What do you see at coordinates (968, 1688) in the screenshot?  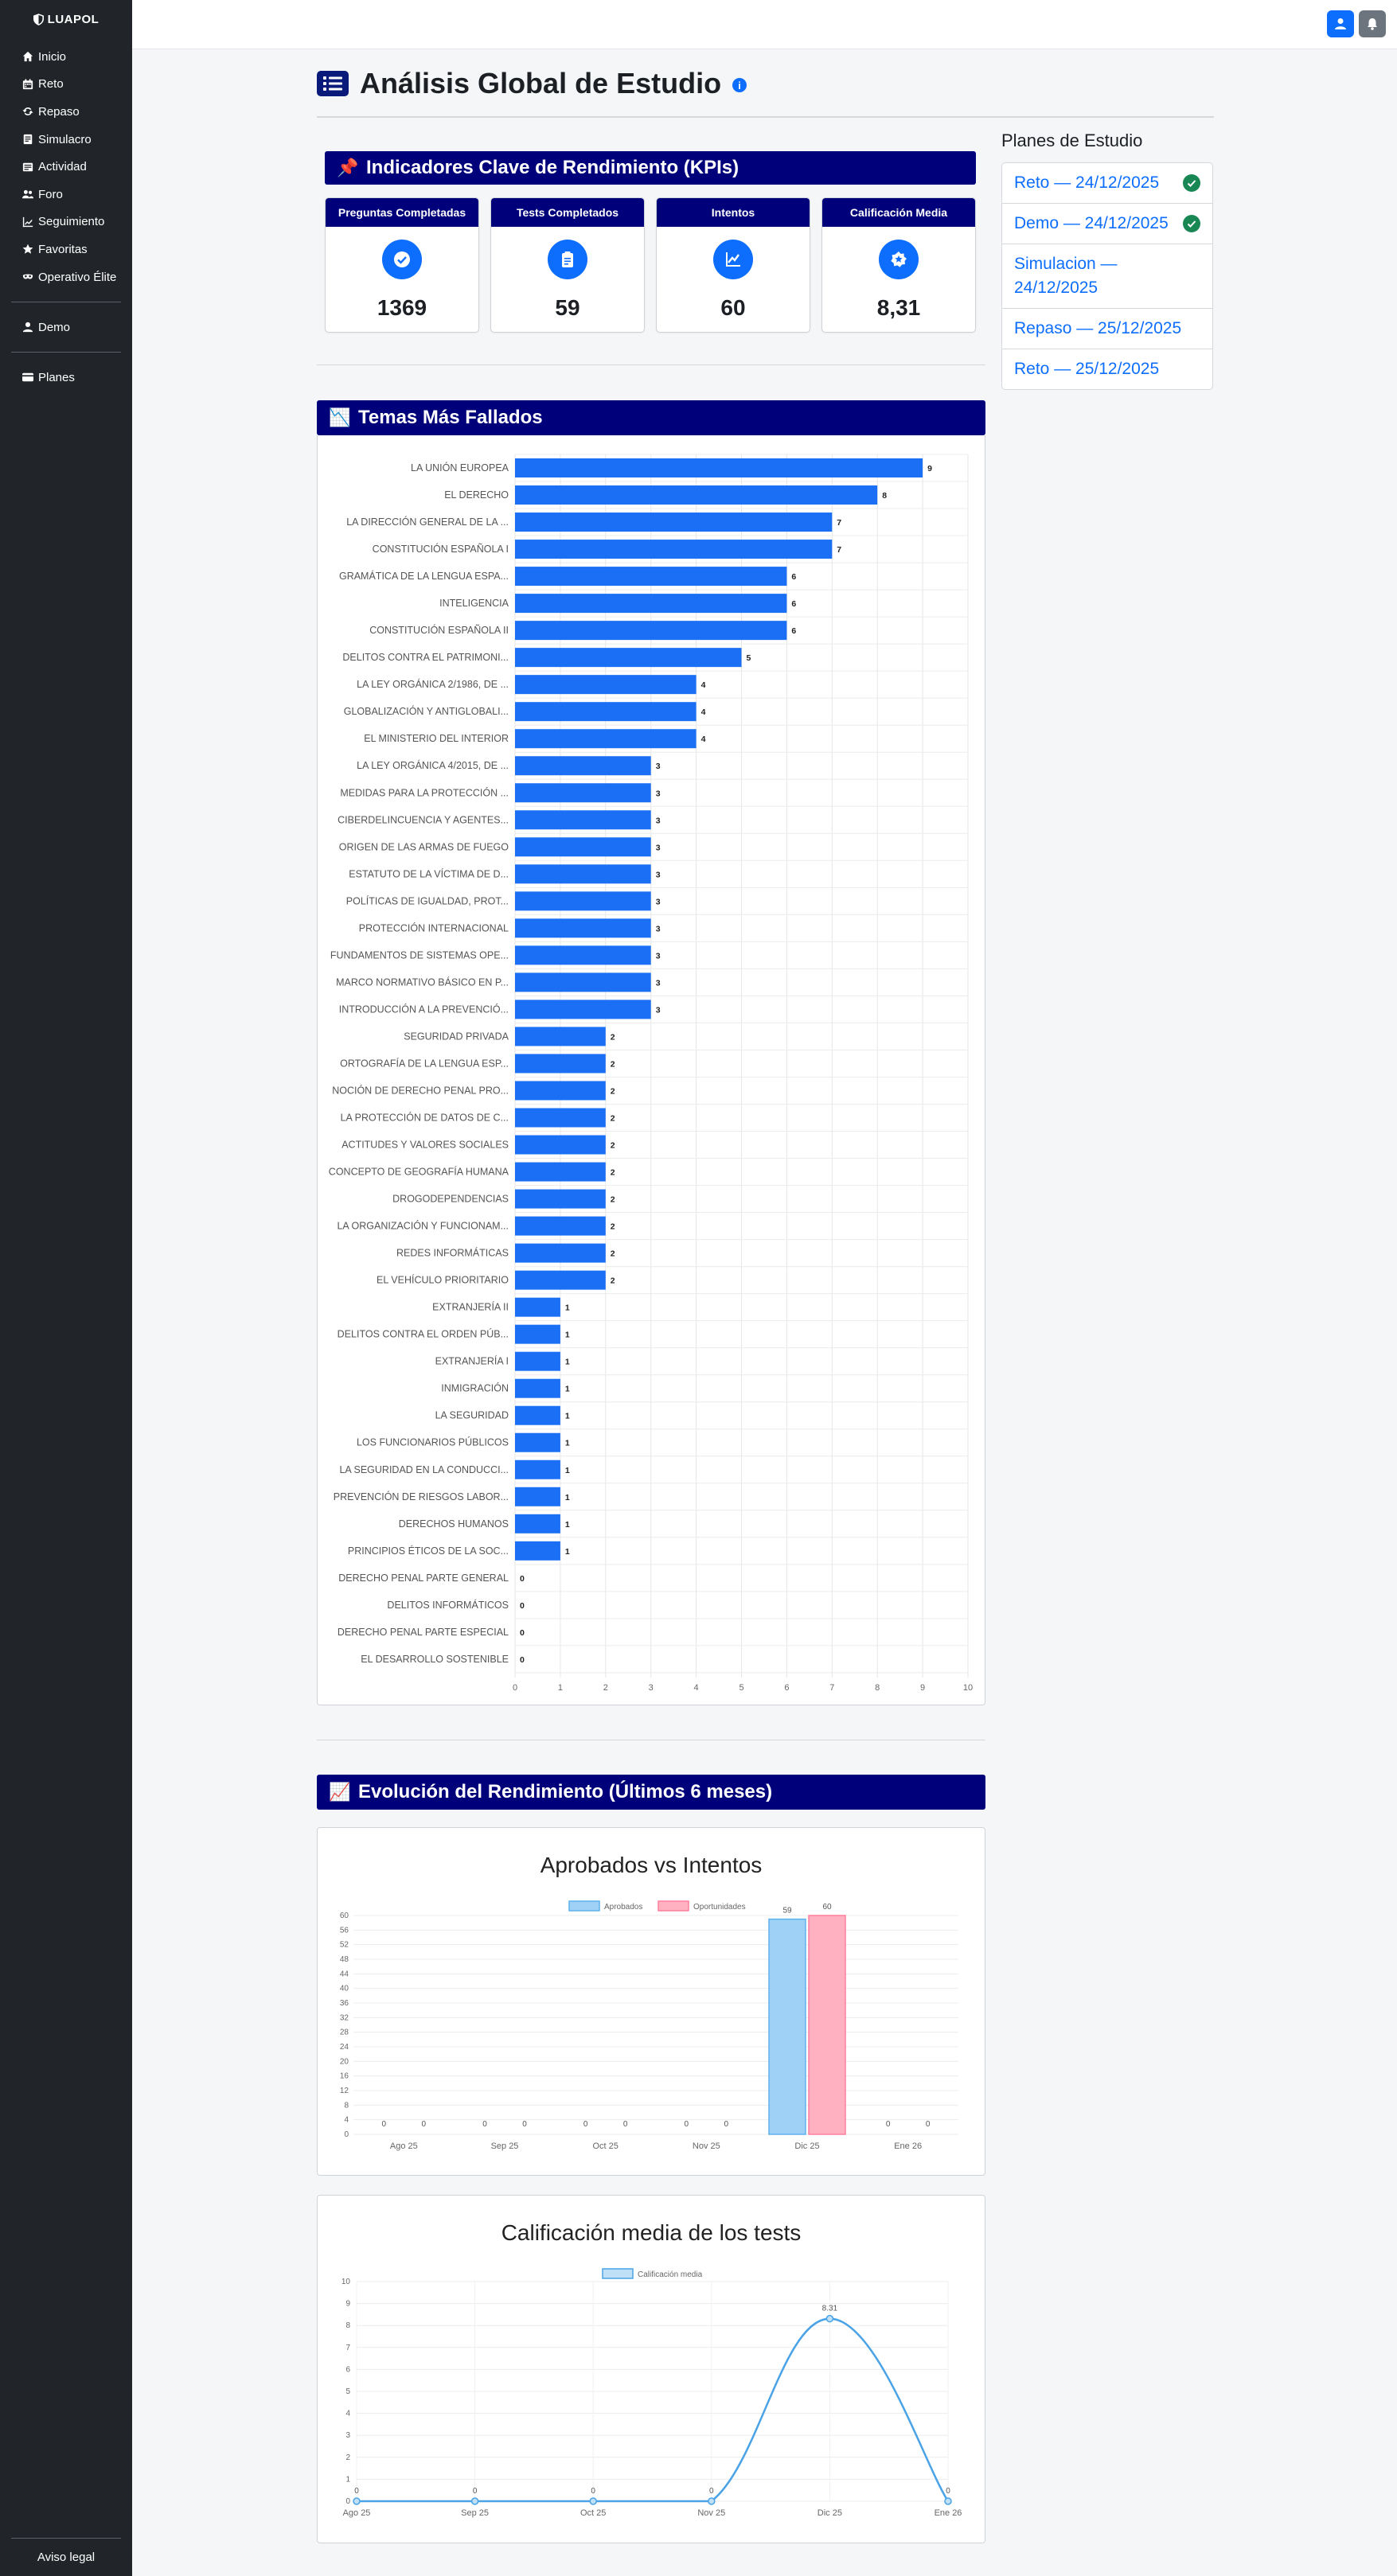 I see `x-tick-label: 10` at bounding box center [968, 1688].